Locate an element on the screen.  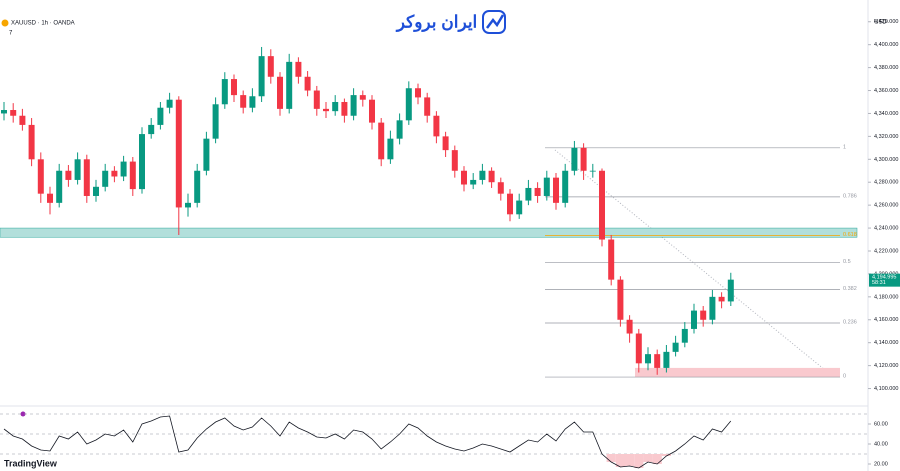
fib-label: 0.786 is located at coordinates (850, 196).